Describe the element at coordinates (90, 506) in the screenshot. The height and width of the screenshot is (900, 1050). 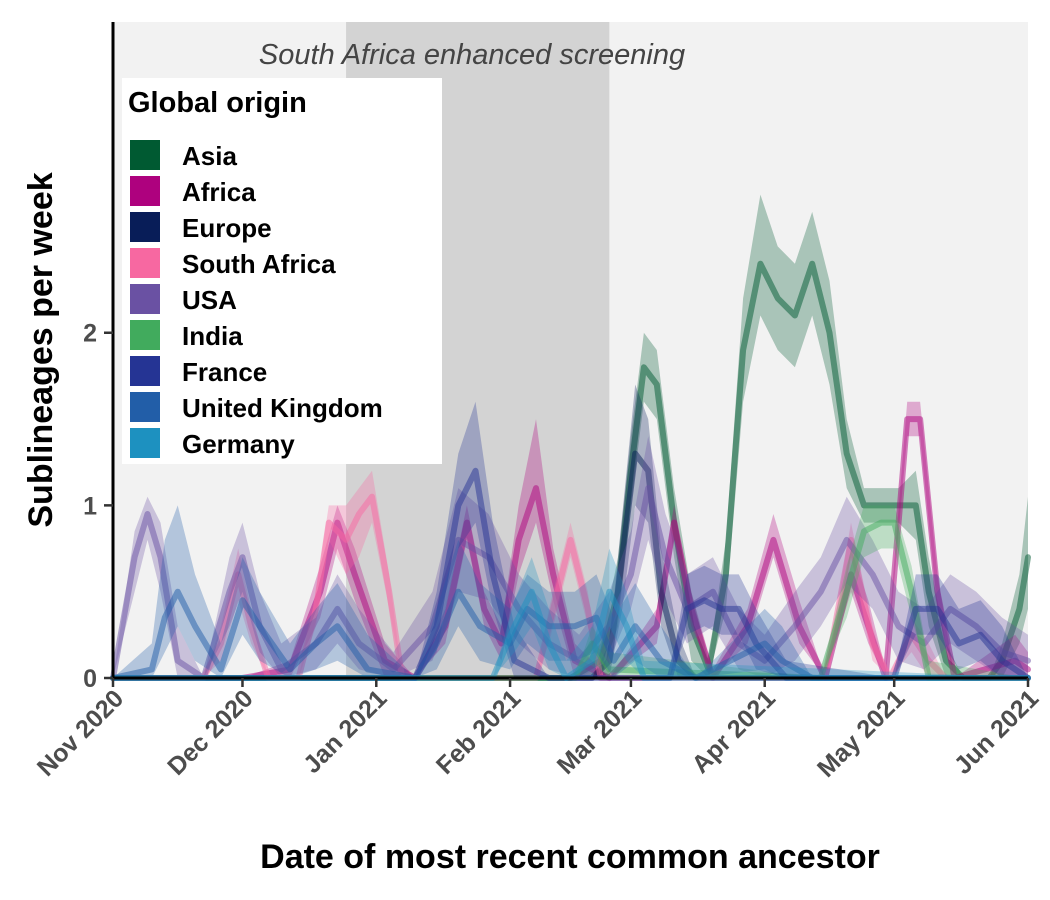
I see `y-tick-label: 1` at that location.